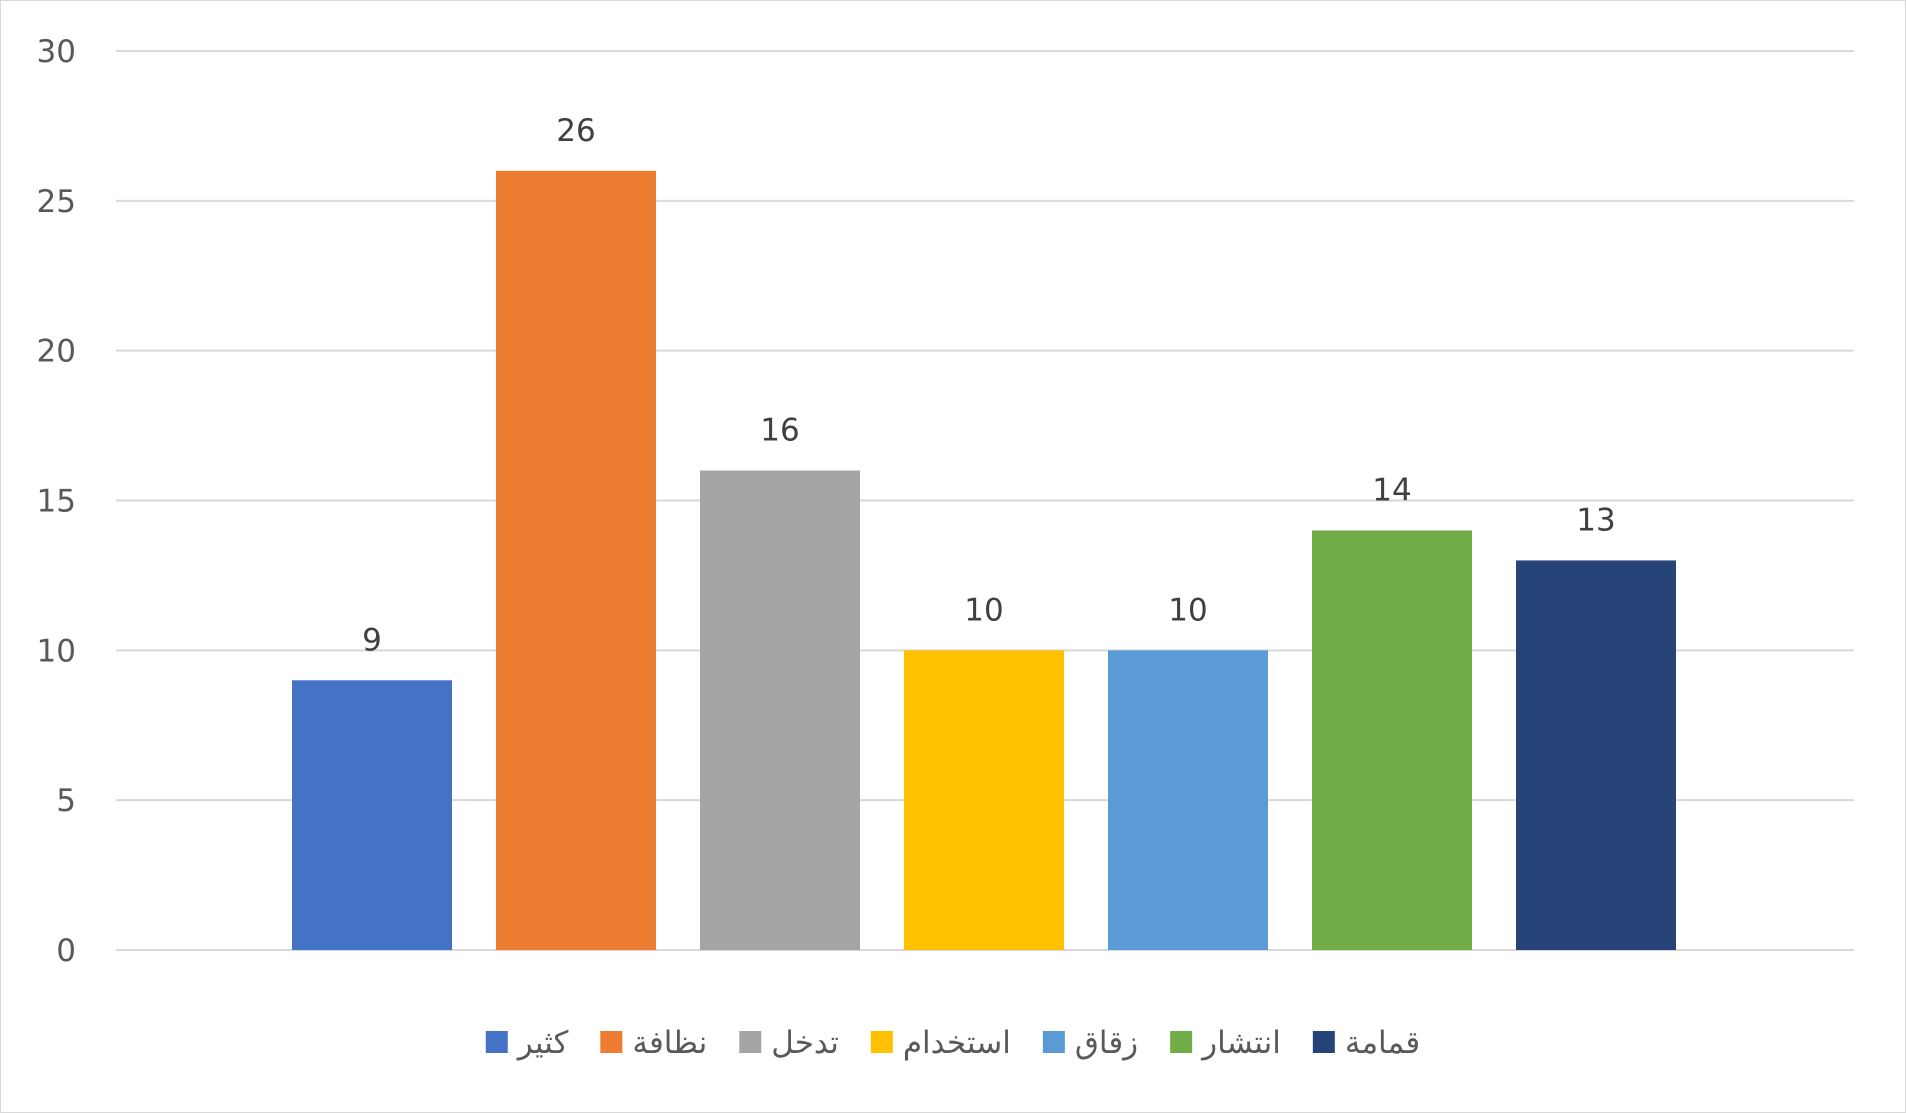  What do you see at coordinates (56, 52) in the screenshot?
I see `y-tick-label-30: 30` at bounding box center [56, 52].